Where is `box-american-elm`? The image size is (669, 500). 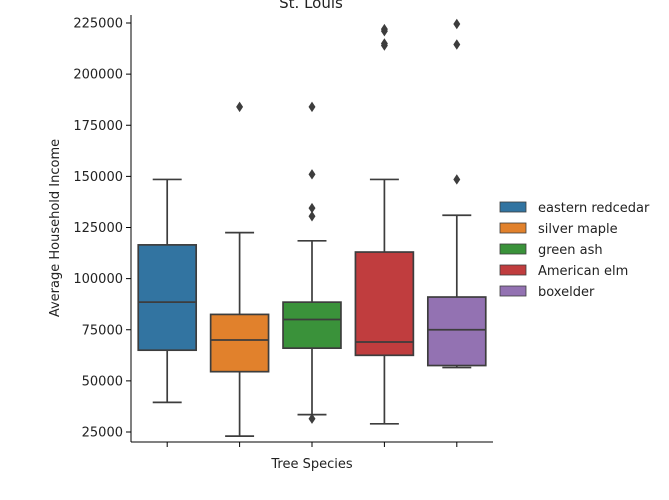 box-american-elm is located at coordinates (384, 224).